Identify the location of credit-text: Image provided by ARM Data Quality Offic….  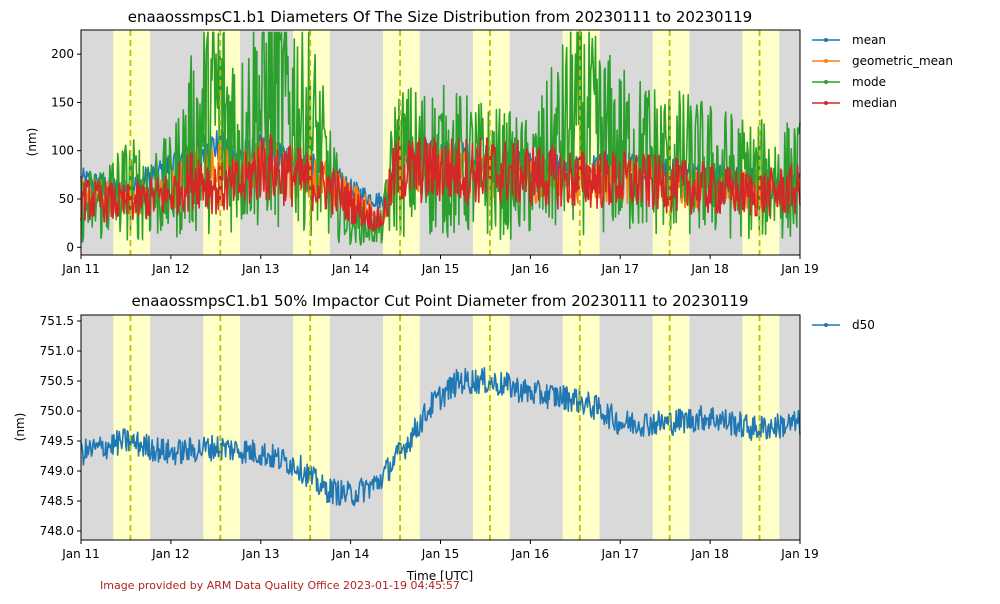
(280, 585).